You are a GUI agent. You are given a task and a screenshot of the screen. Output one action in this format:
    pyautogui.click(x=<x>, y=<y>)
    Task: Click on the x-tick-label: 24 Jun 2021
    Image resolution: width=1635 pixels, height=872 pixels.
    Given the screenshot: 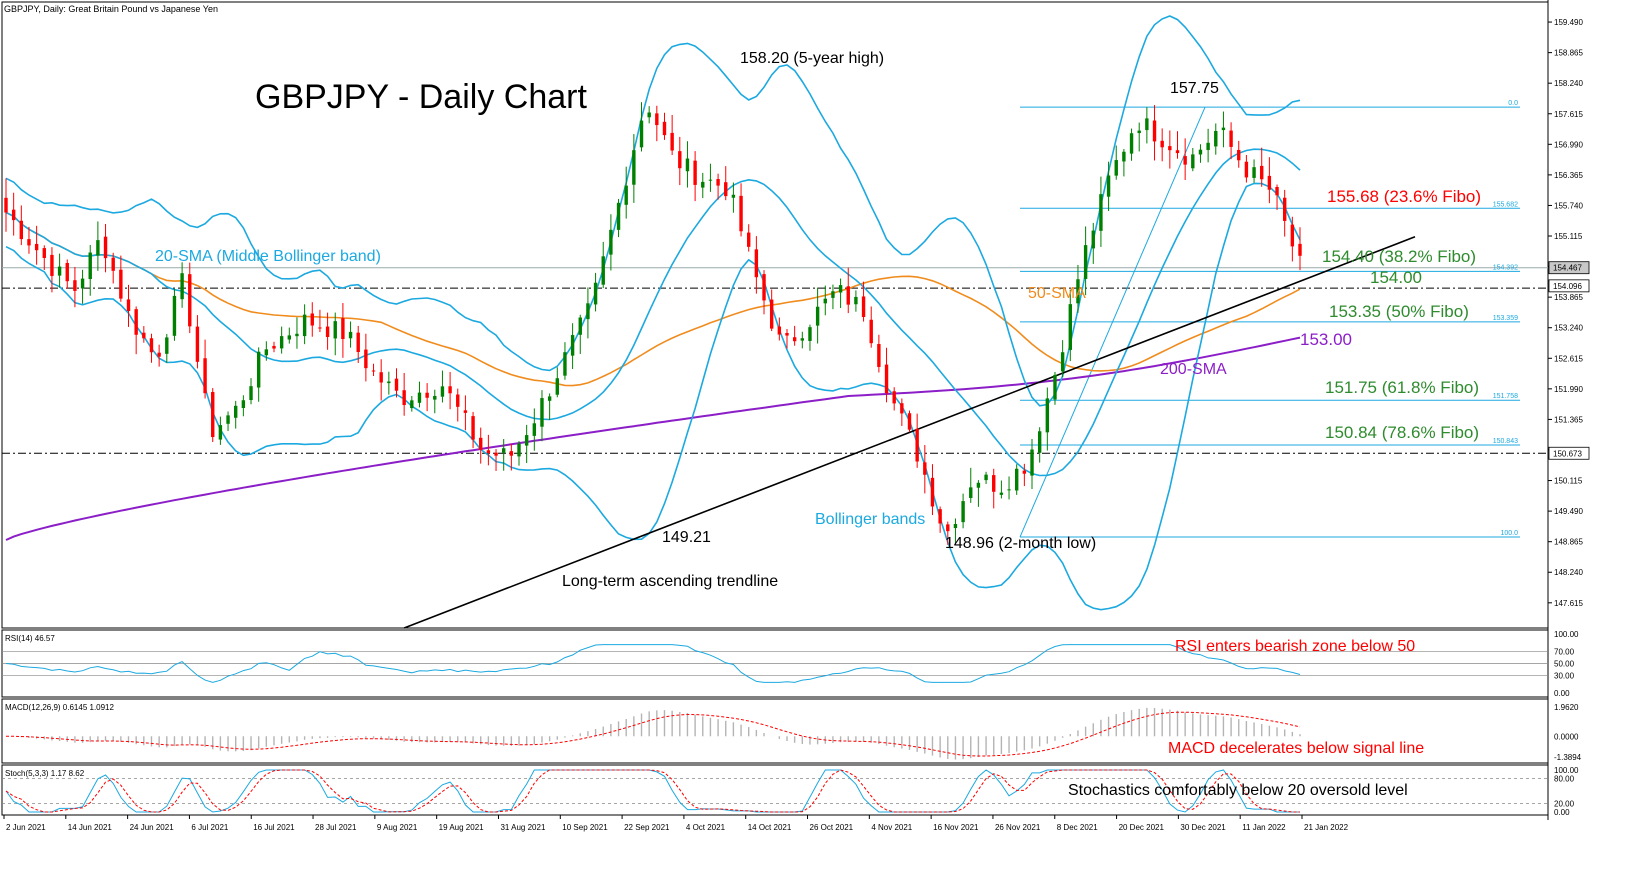 What is the action you would take?
    pyautogui.click(x=152, y=827)
    